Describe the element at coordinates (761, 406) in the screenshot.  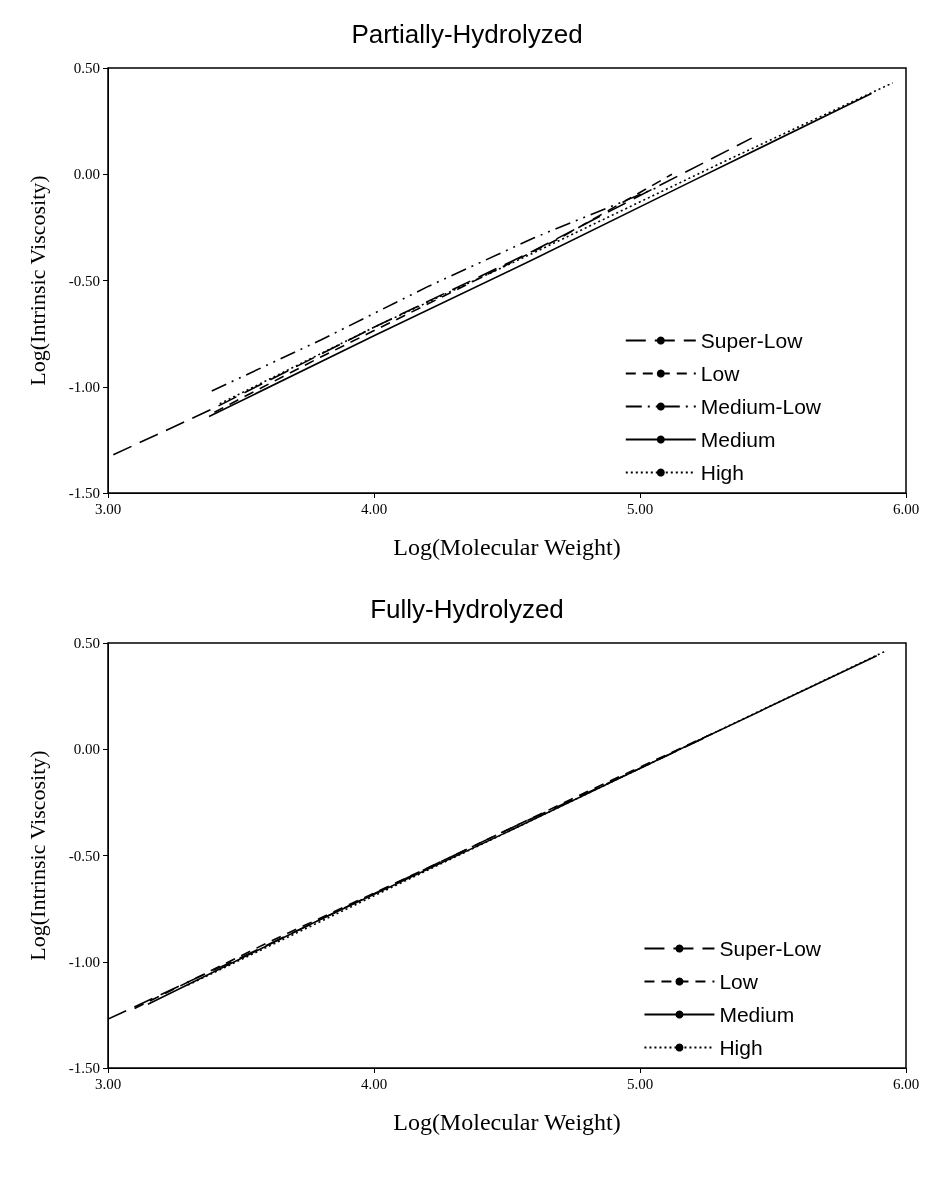
I see `legend-label: Medium-Low` at that location.